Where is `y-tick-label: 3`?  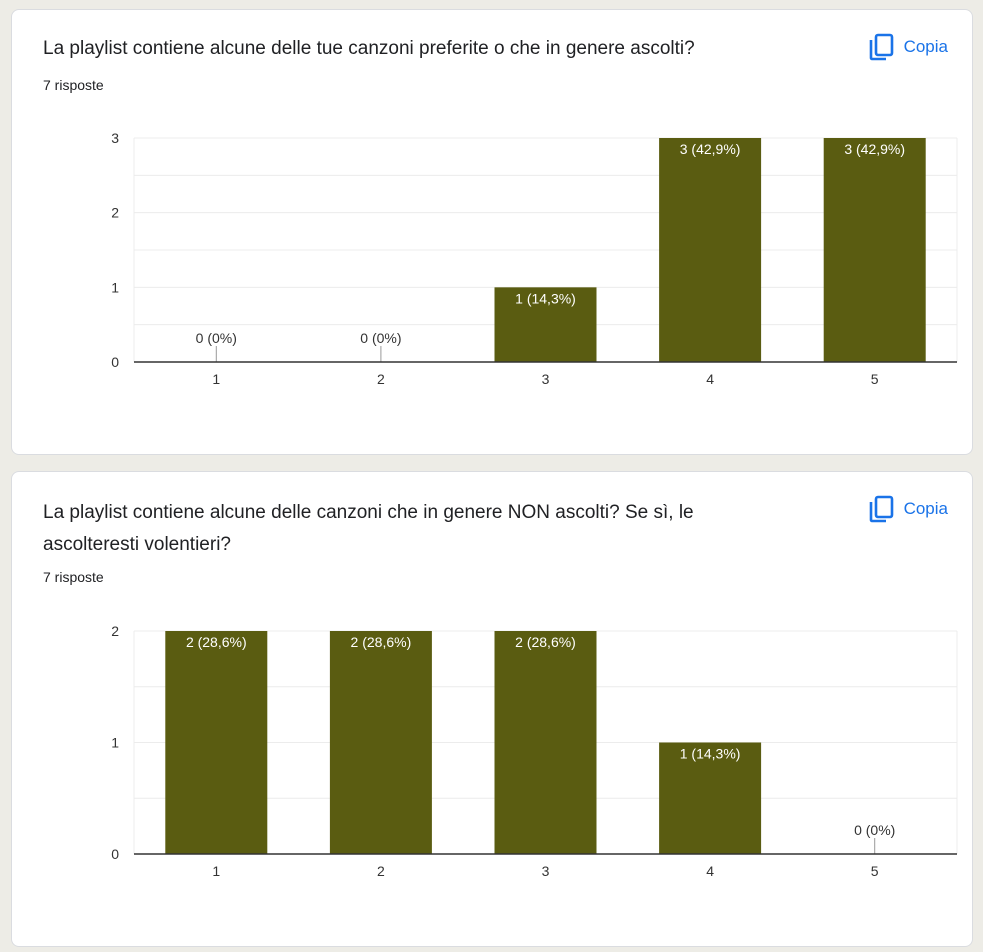 y-tick-label: 3 is located at coordinates (115, 138).